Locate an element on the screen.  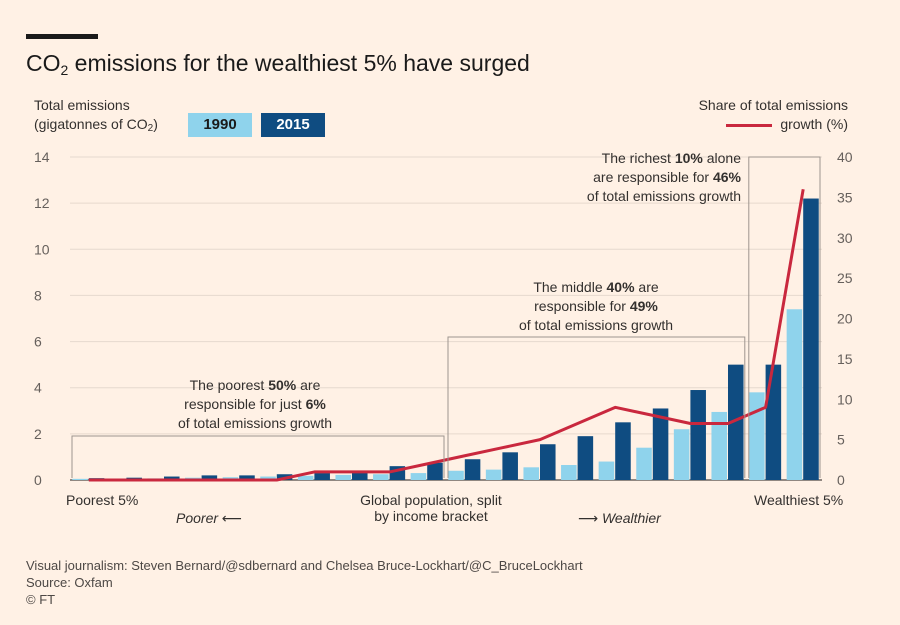
left-tick-label: 12 is located at coordinates (42, 203).